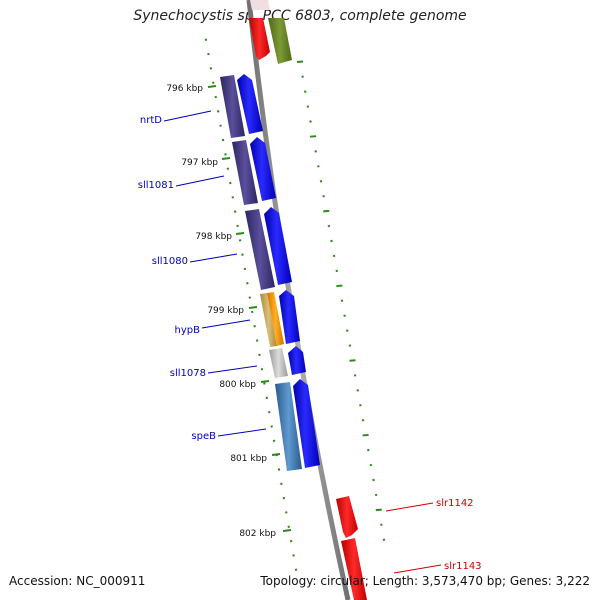 The height and width of the screenshot is (600, 600). Describe the element at coordinates (306, 423) in the screenshot. I see `gene-arrow-speB` at that location.